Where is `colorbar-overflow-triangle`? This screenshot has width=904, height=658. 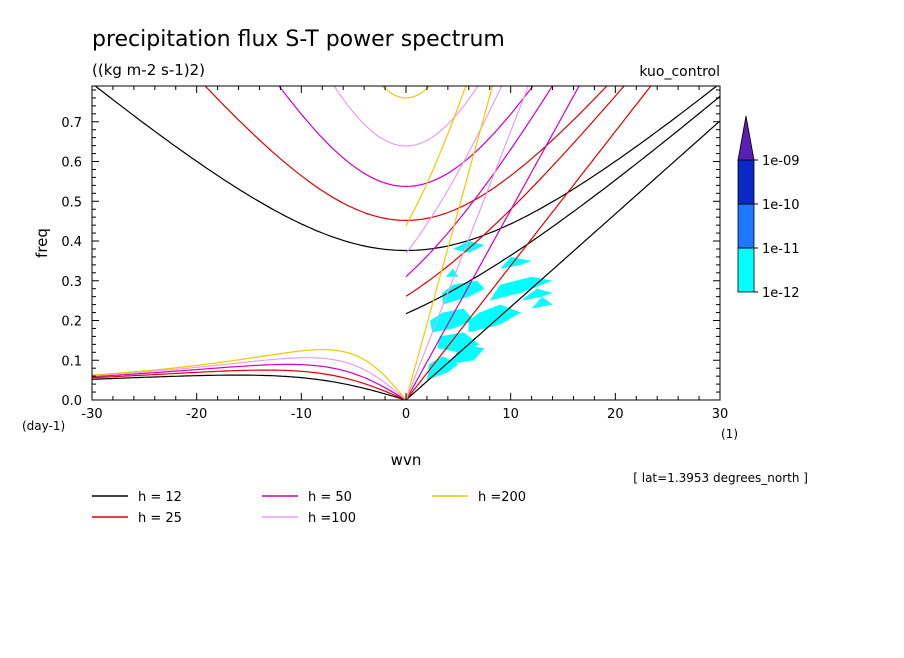 colorbar-overflow-triangle is located at coordinates (746, 138).